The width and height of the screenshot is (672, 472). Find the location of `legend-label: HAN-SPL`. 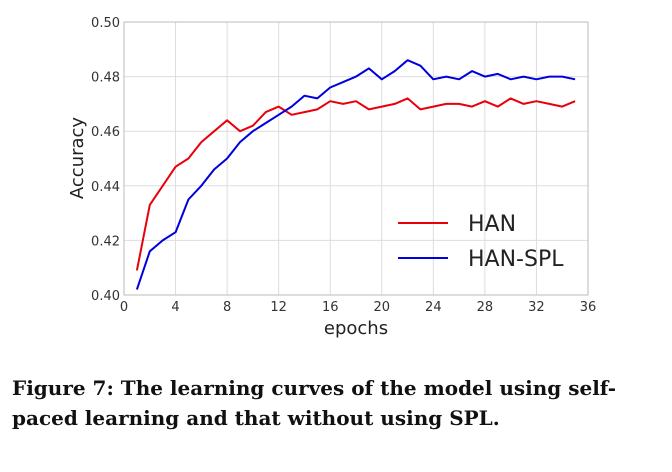

legend-label: HAN-SPL is located at coordinates (516, 259).